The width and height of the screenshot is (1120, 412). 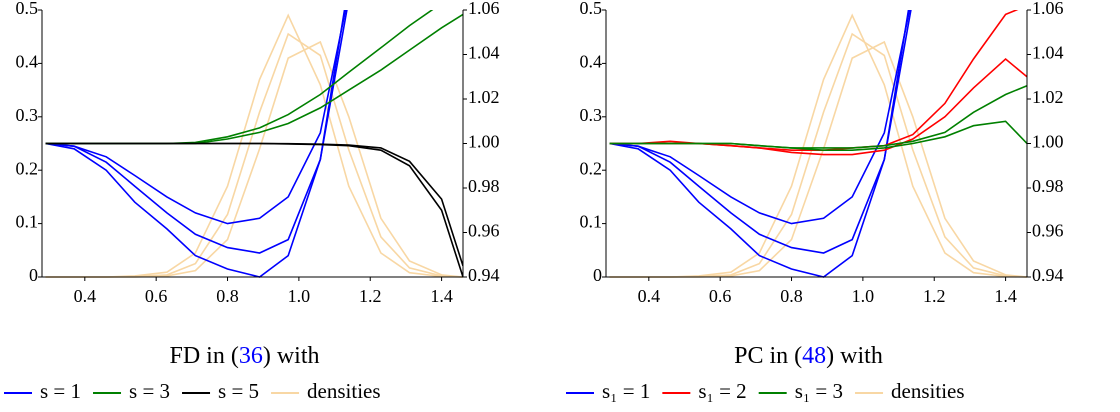 I want to click on legend-label: s₁ = 1, so click(x=626, y=391).